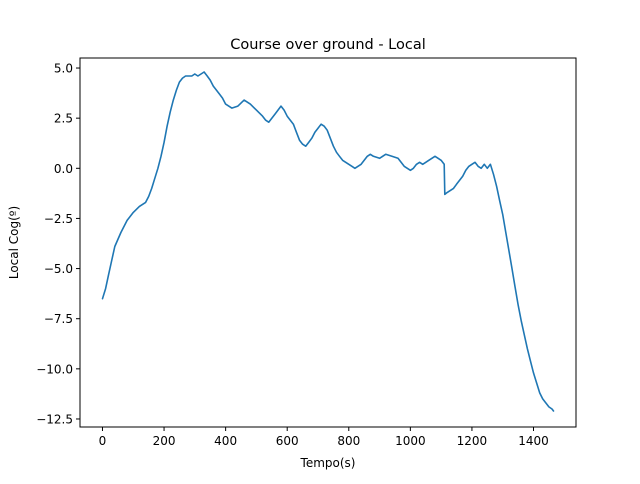 The width and height of the screenshot is (640, 484). What do you see at coordinates (324, 437) in the screenshot?
I see `x-axis-ticks: 0 200 400 600 800 1000 1200 1400` at bounding box center [324, 437].